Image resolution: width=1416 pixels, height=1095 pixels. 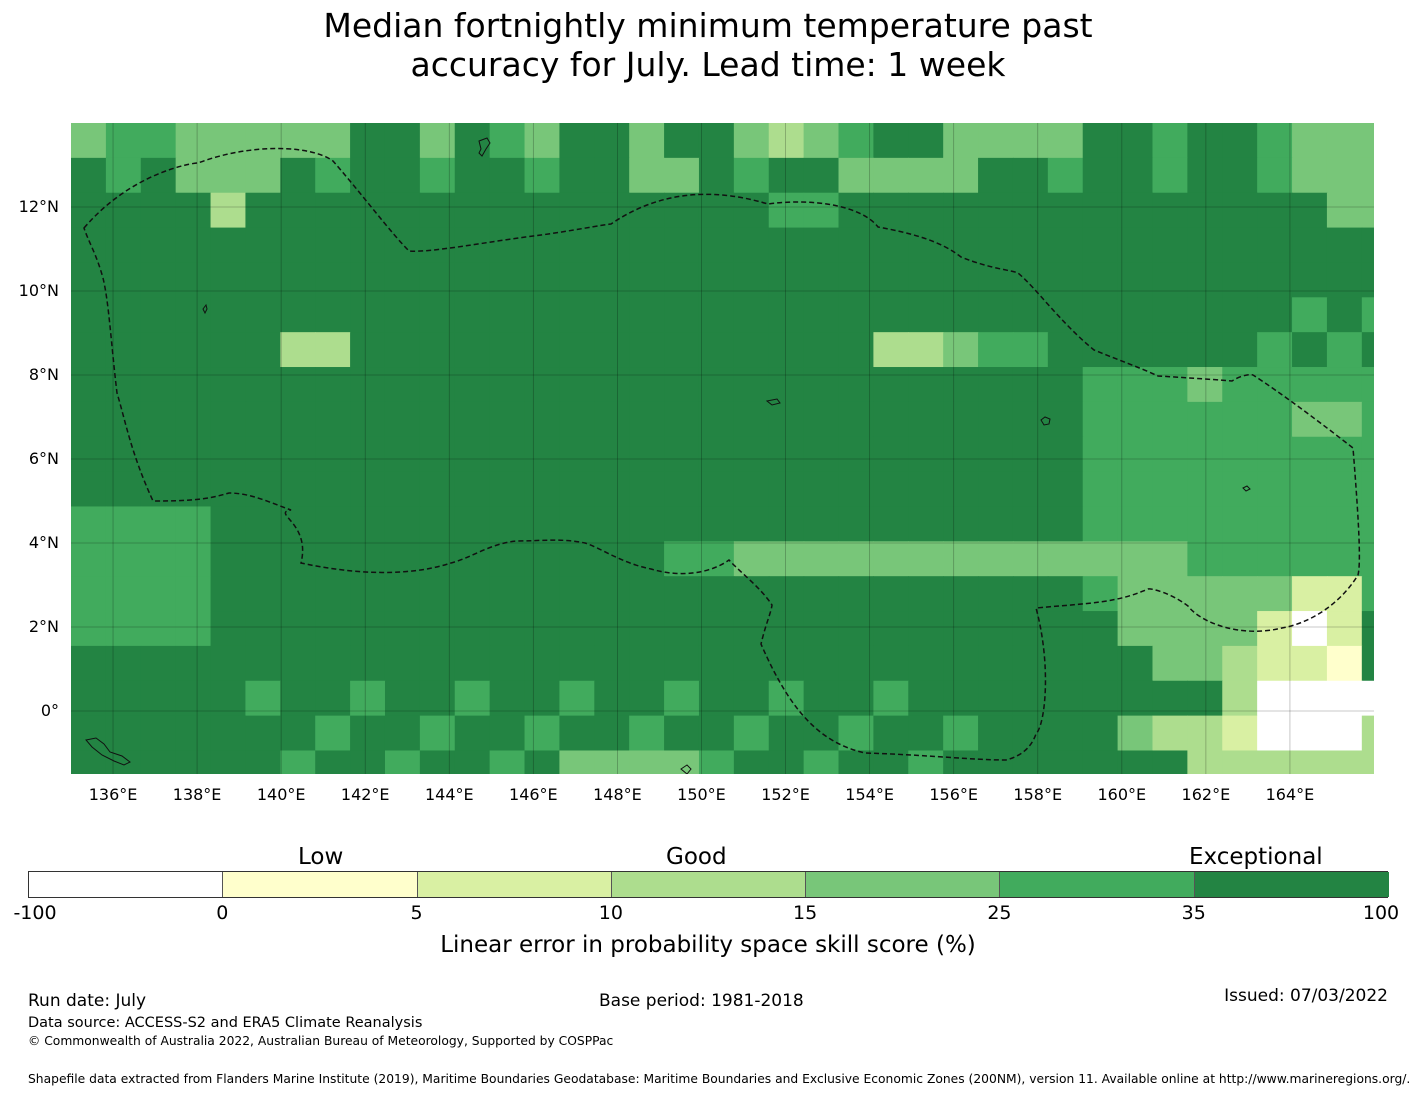 I want to click on lon-label: 148°E, so click(x=617, y=794).